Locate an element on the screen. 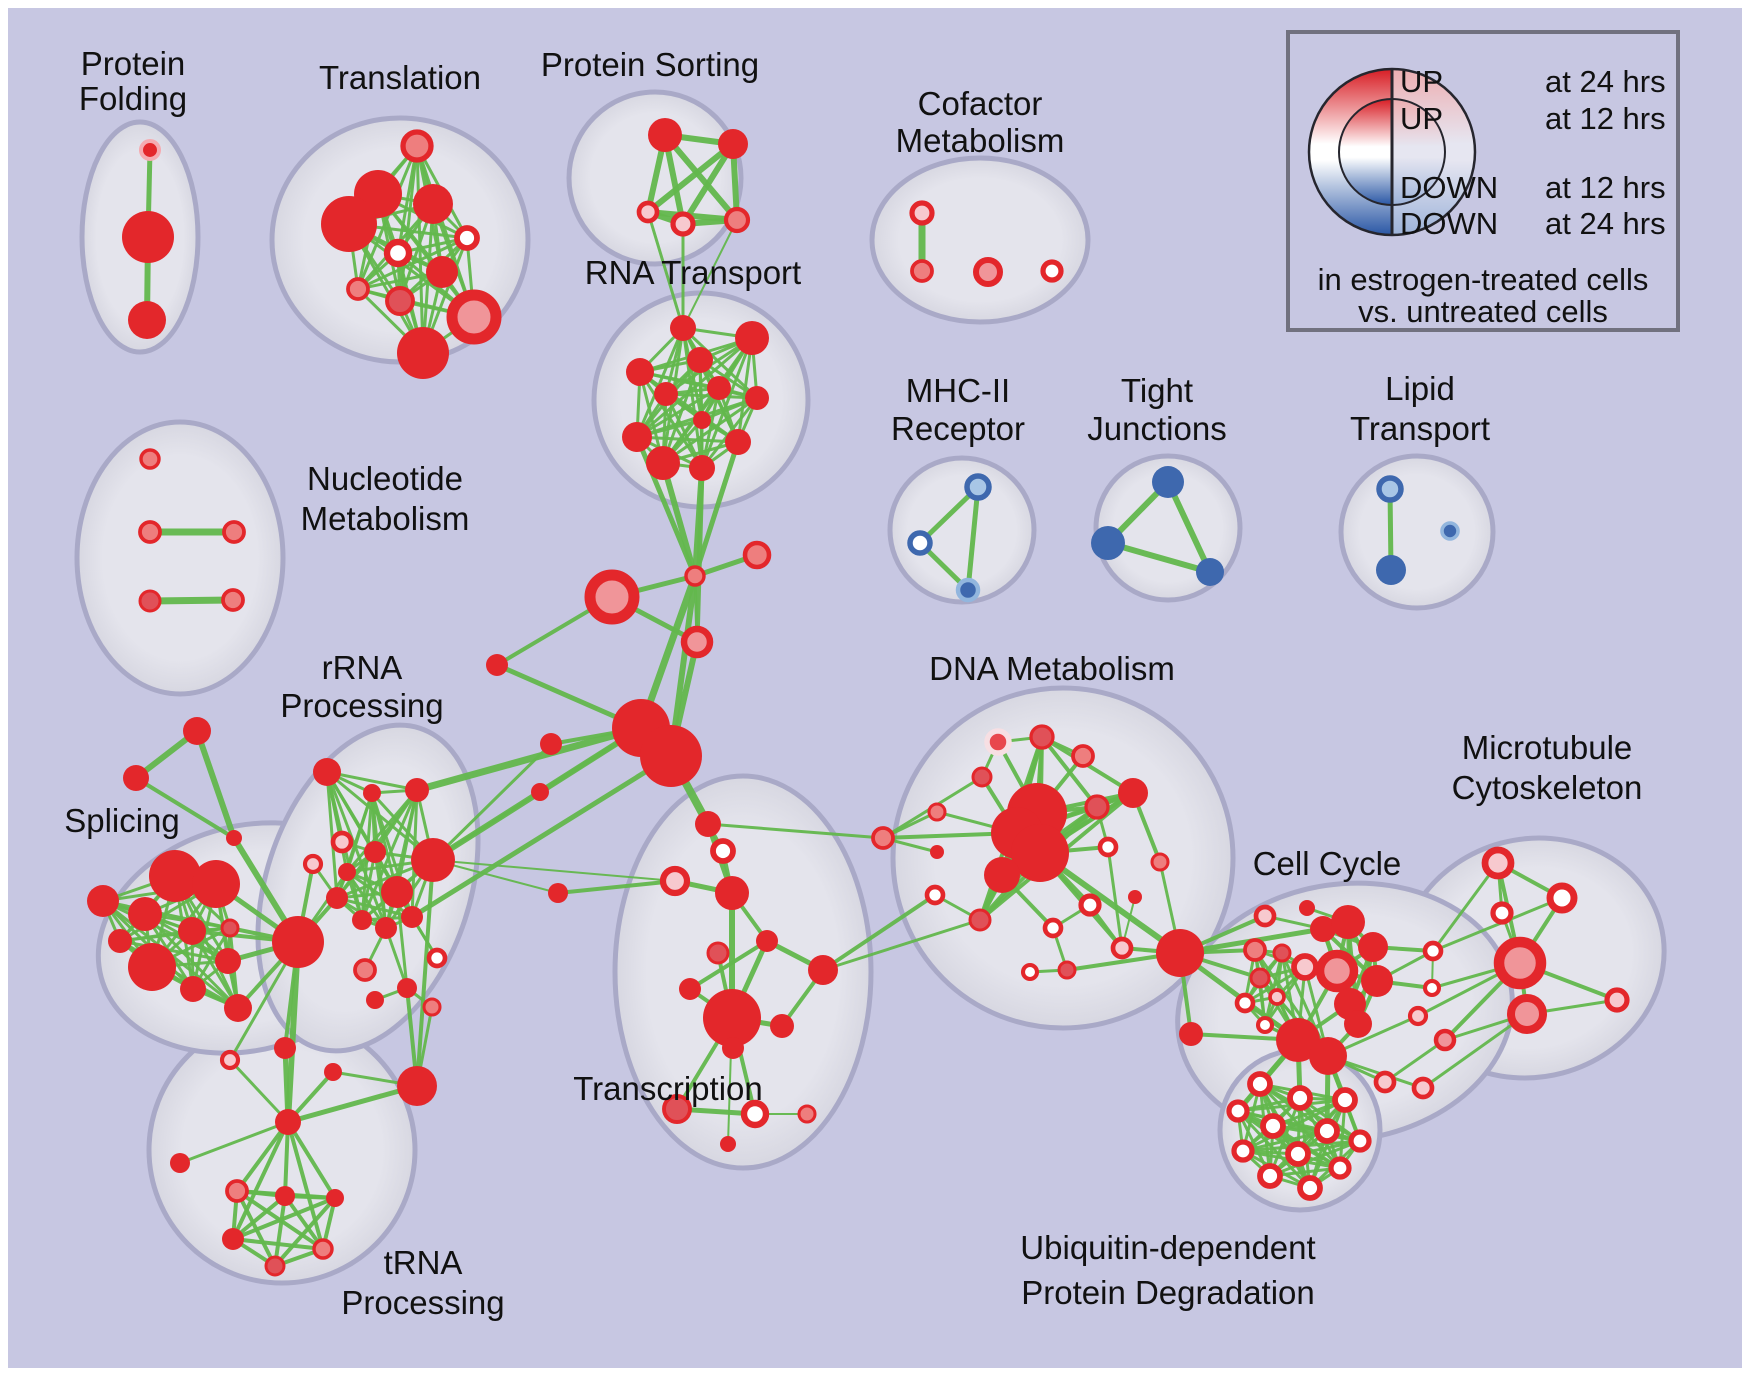  gene-node-rr3 is located at coordinates (417, 790).